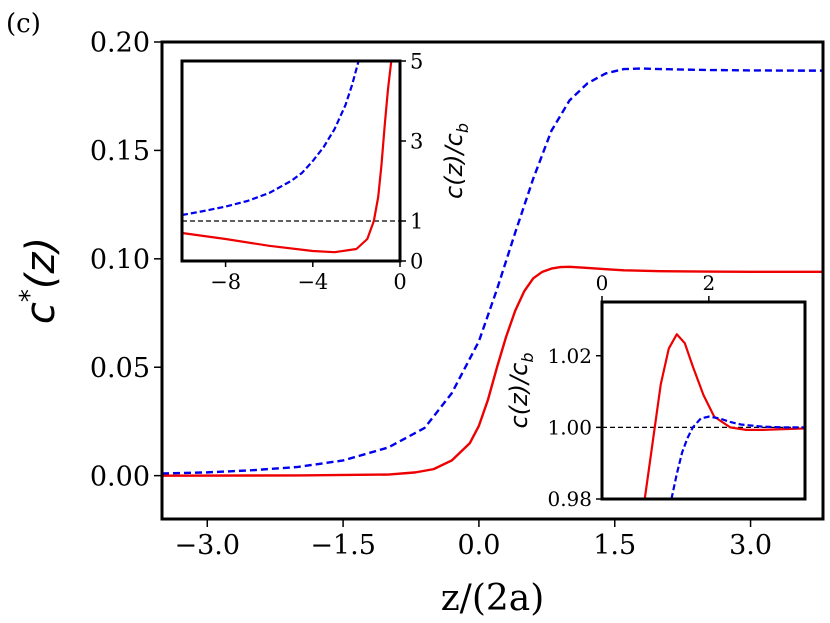 The height and width of the screenshot is (623, 830). What do you see at coordinates (41, 263) in the screenshot?
I see `main-y-label-tail: (z)` at bounding box center [41, 263].